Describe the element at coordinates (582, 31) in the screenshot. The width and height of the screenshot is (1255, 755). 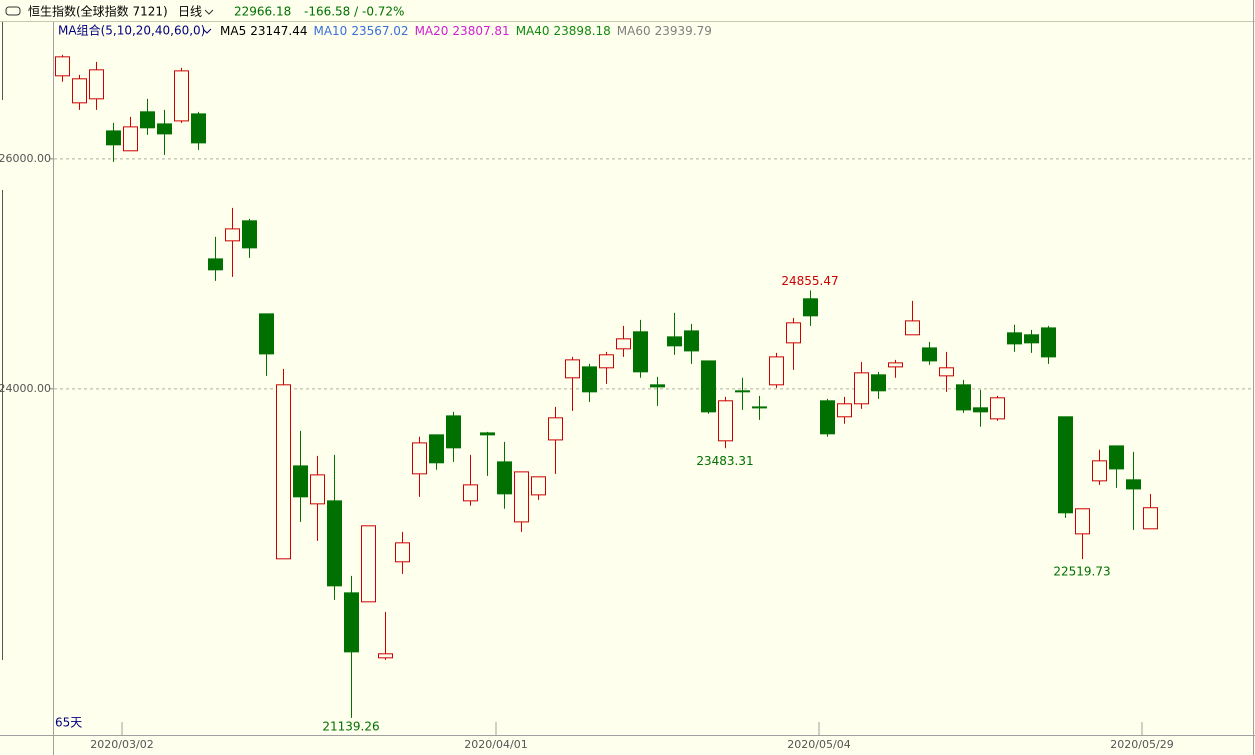
I see `ma-value: 23898.18` at that location.